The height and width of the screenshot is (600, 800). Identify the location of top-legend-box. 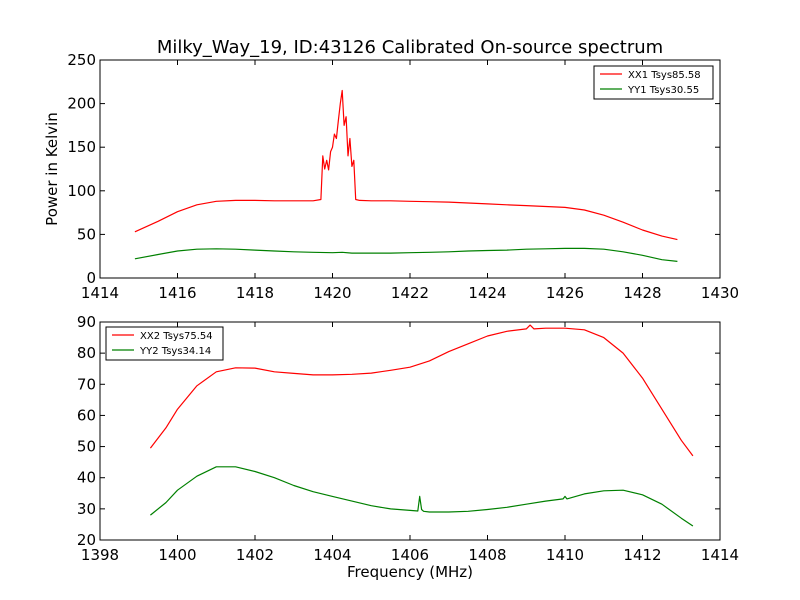
(653, 82).